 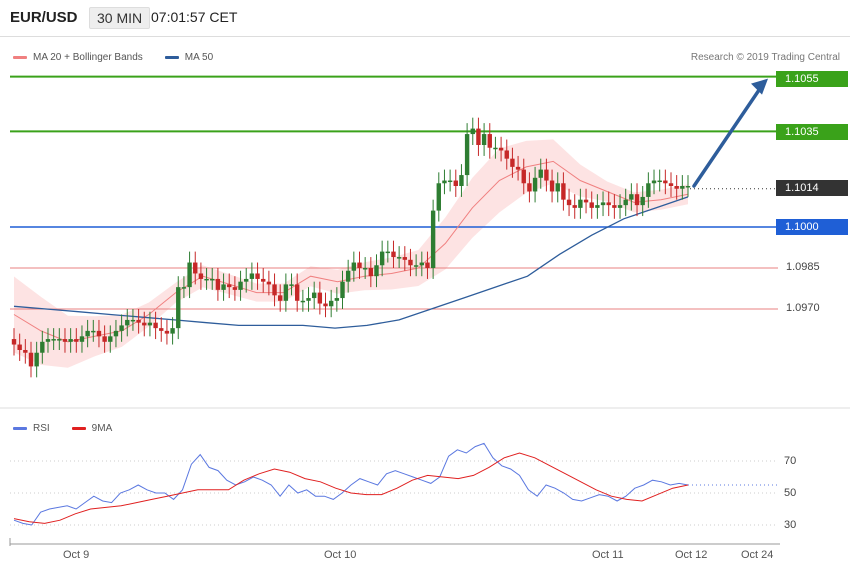 What do you see at coordinates (44, 17) in the screenshot?
I see `symbol-label: EUR/USD` at bounding box center [44, 17].